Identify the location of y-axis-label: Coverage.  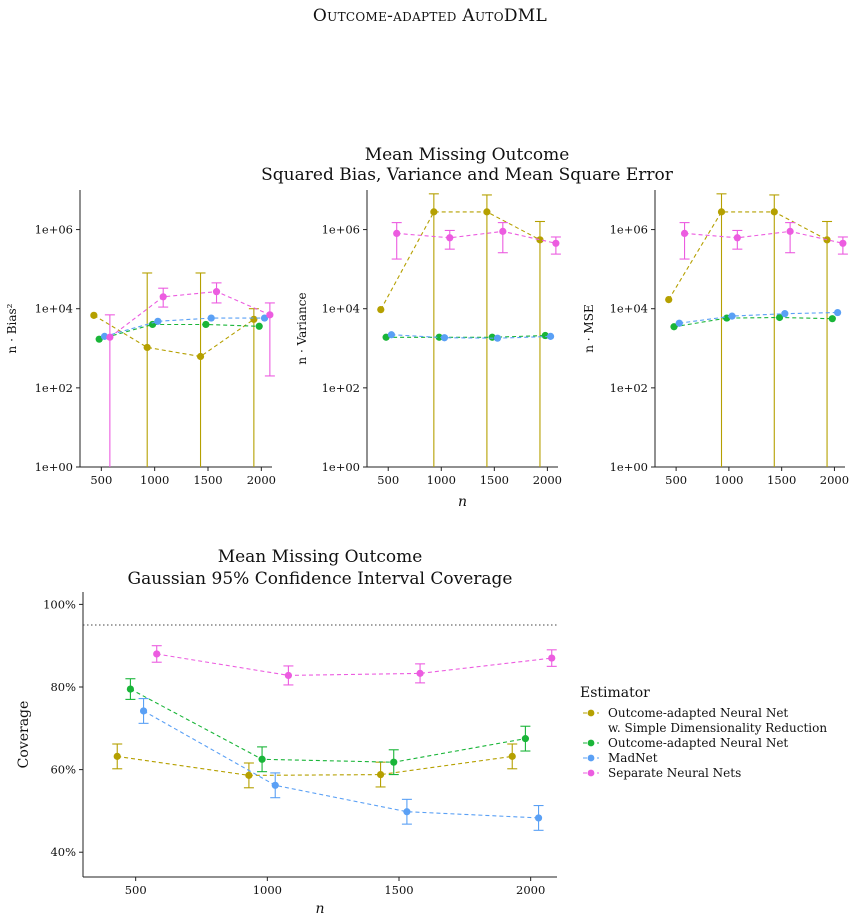
(24, 735).